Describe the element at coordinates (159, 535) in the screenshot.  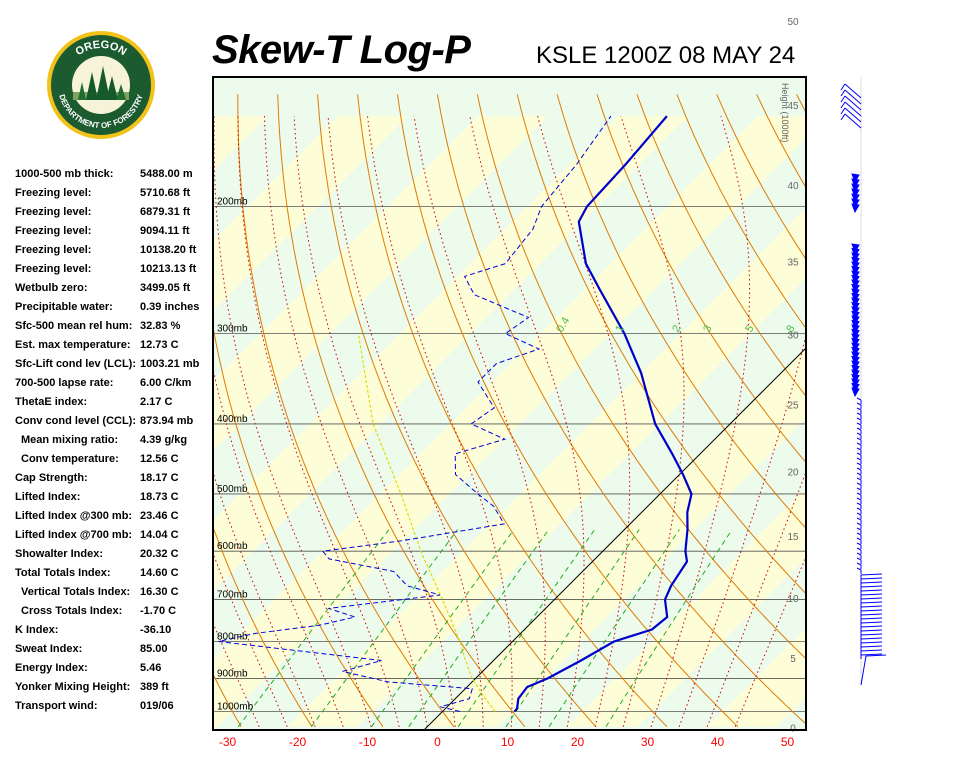
I see `index-value: 14.04 C` at that location.